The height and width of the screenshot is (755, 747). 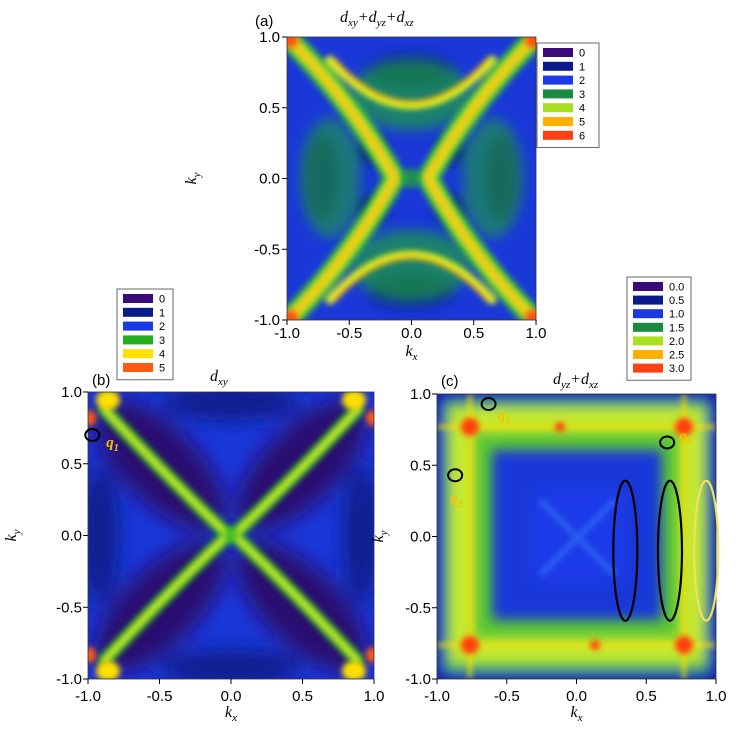 What do you see at coordinates (676, 301) in the screenshot?
I see `legend-label: 0.5` at bounding box center [676, 301].